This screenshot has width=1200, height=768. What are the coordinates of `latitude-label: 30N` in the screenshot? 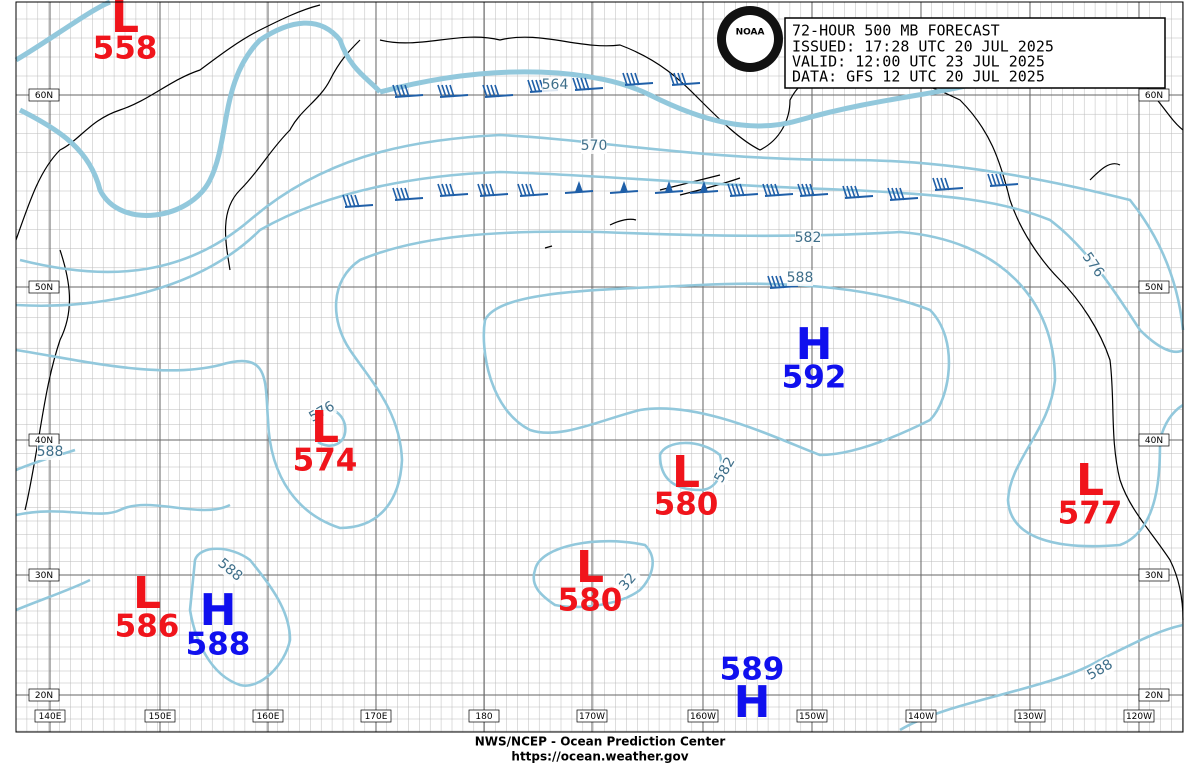 It's located at (44, 576).